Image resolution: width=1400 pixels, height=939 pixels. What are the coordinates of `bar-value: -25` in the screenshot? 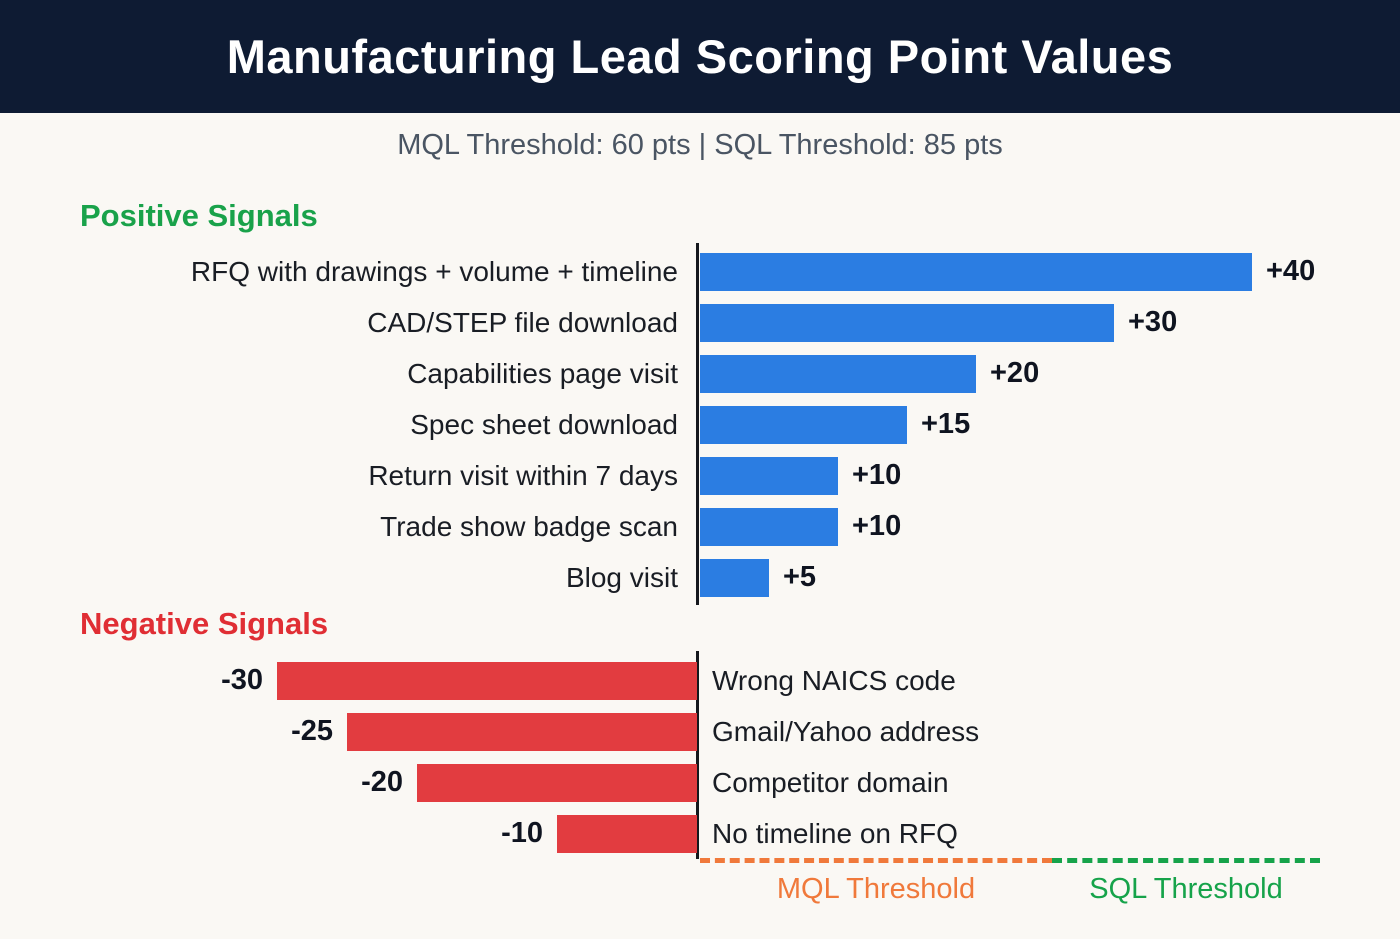 It's located at (312, 731).